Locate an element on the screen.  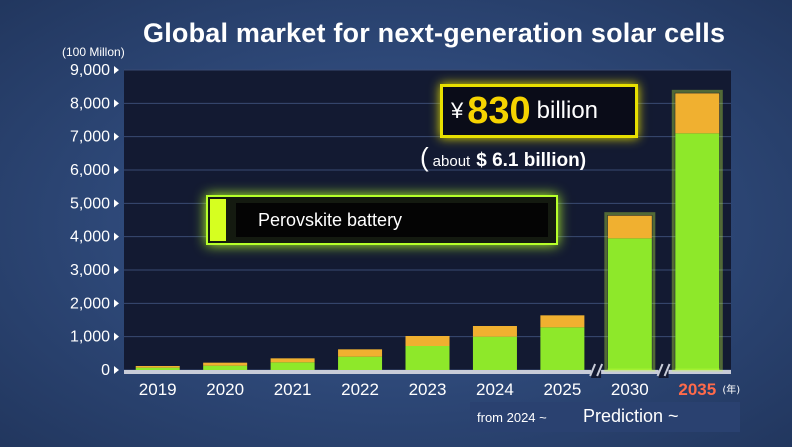
legend-swatch is located at coordinates (218, 220).